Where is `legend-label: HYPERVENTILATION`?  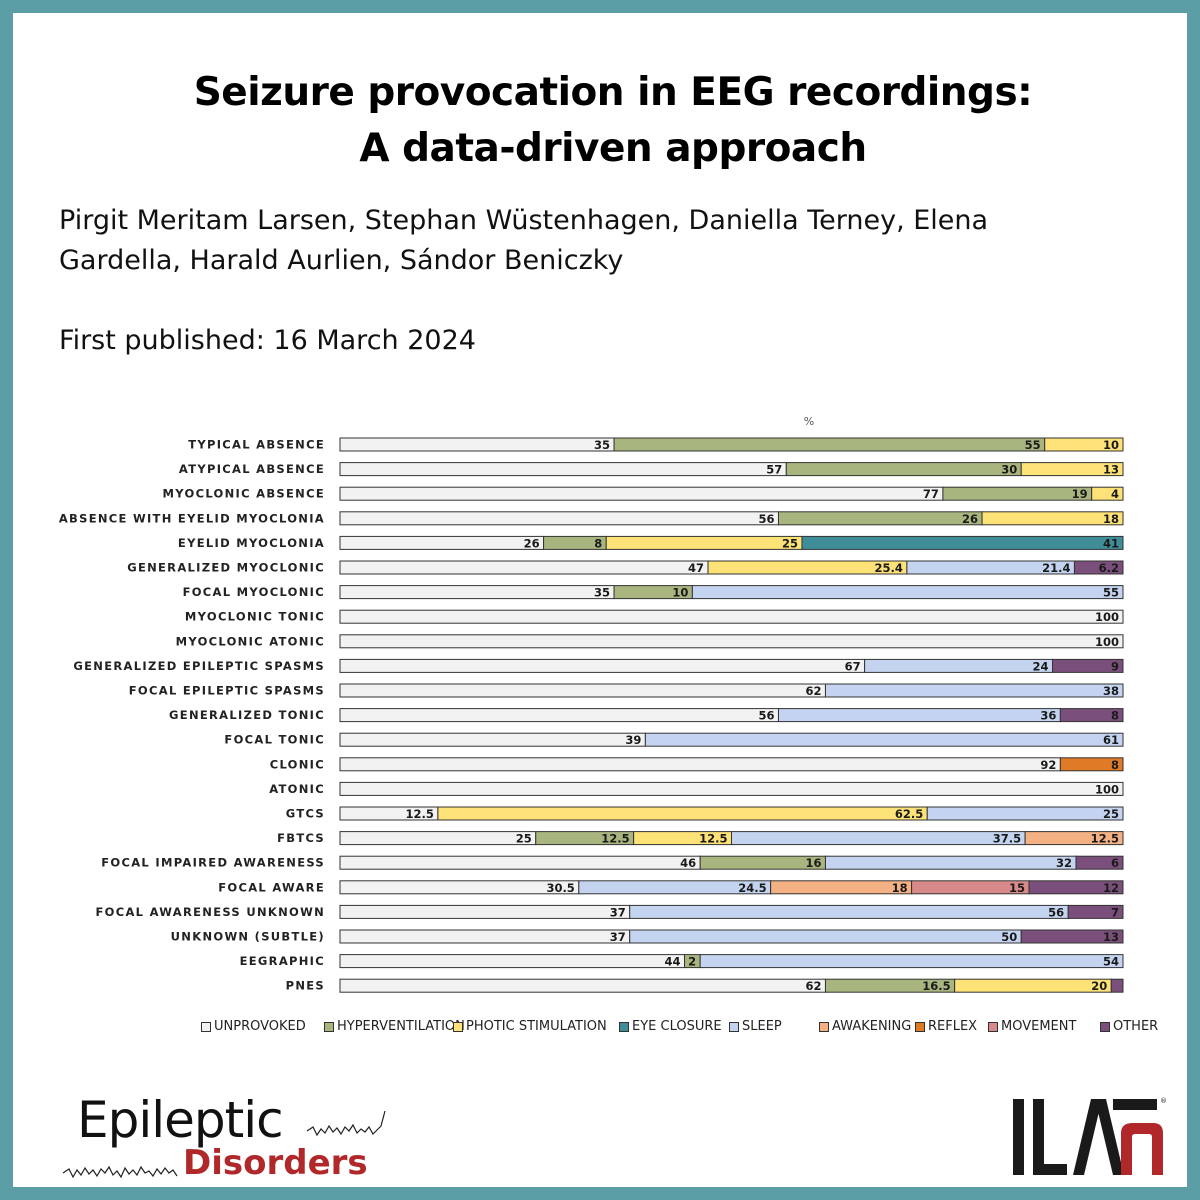
legend-label: HYPERVENTILATION is located at coordinates (401, 1026).